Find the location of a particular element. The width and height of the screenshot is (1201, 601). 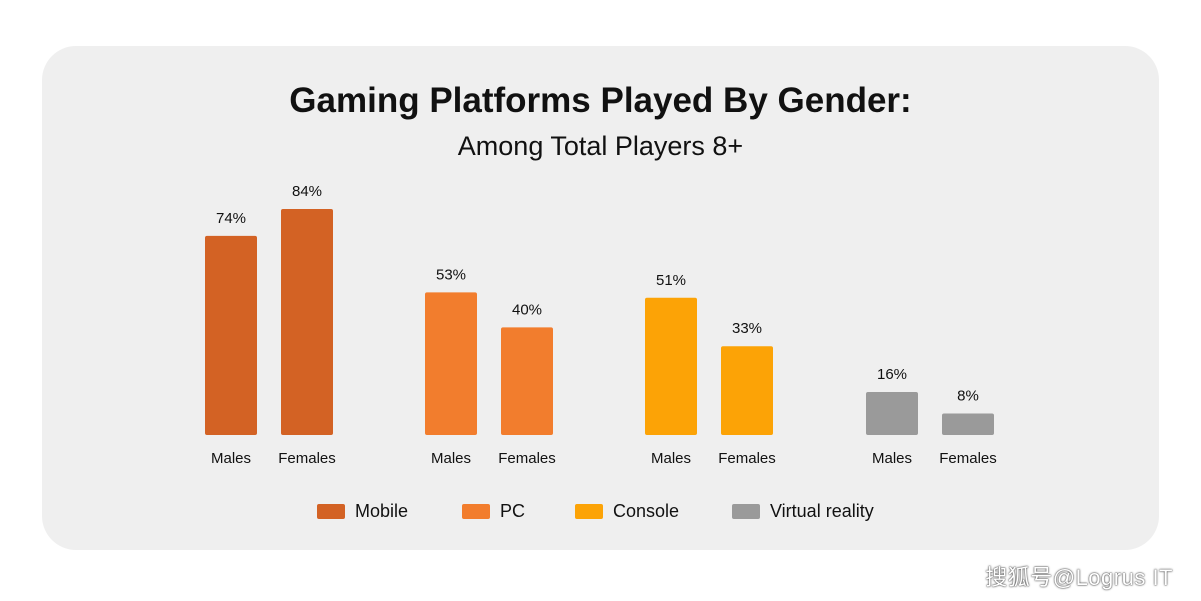

category-label-virtual-reality-males: Males is located at coordinates (892, 458).